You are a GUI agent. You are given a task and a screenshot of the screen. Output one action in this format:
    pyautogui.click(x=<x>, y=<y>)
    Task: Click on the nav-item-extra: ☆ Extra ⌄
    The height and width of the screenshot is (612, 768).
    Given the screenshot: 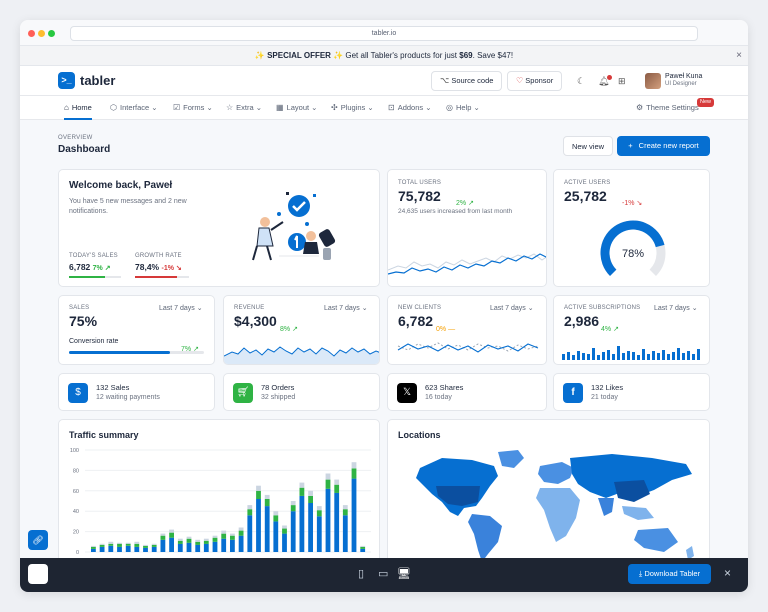 What is the action you would take?
    pyautogui.click(x=244, y=107)
    